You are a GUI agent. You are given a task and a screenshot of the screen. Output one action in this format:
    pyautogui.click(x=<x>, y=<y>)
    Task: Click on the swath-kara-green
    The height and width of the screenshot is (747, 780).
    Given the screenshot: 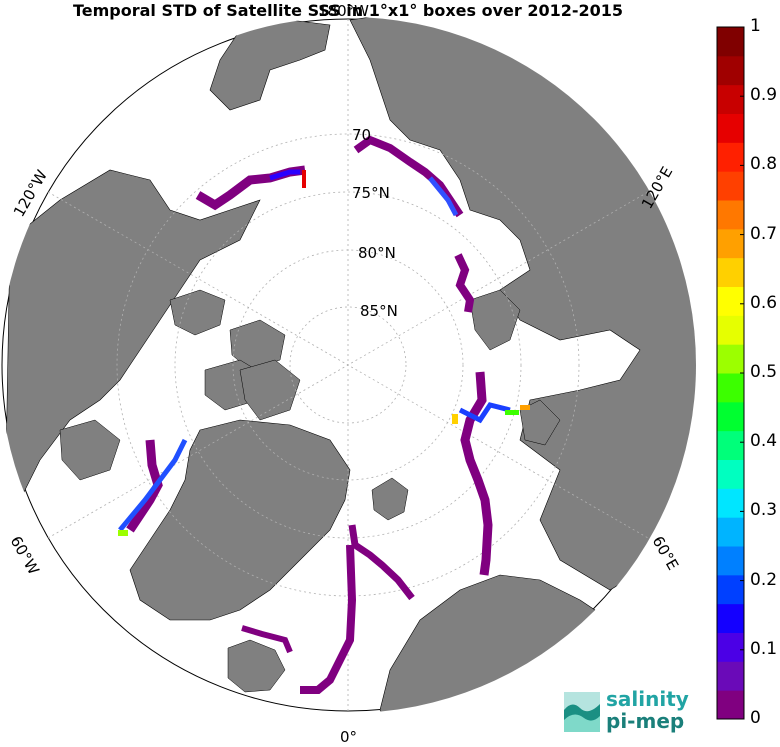 What is the action you would take?
    pyautogui.click(x=512, y=412)
    